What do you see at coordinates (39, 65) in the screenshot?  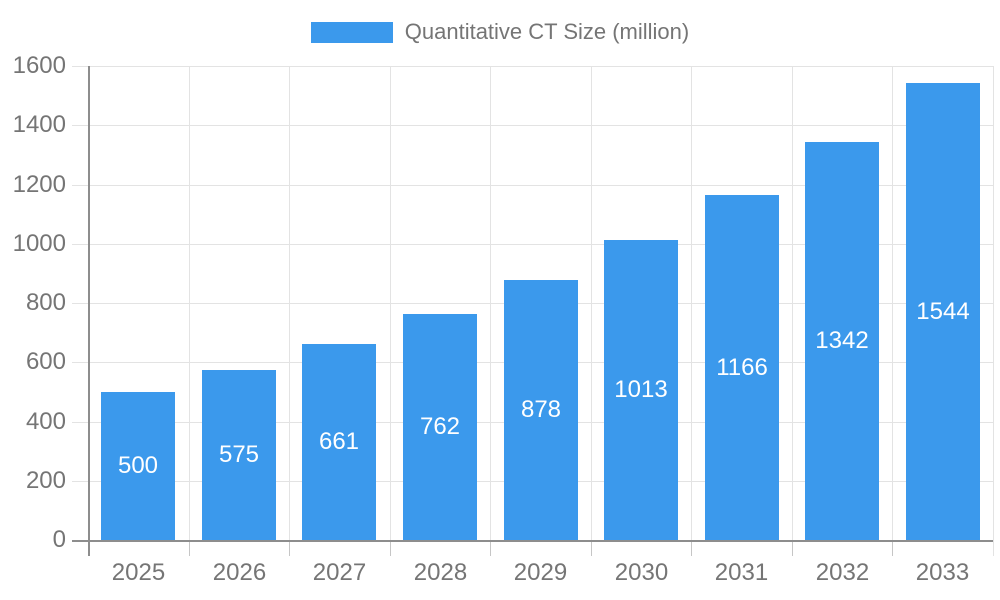 I see `y-axis-label: 1600` at bounding box center [39, 65].